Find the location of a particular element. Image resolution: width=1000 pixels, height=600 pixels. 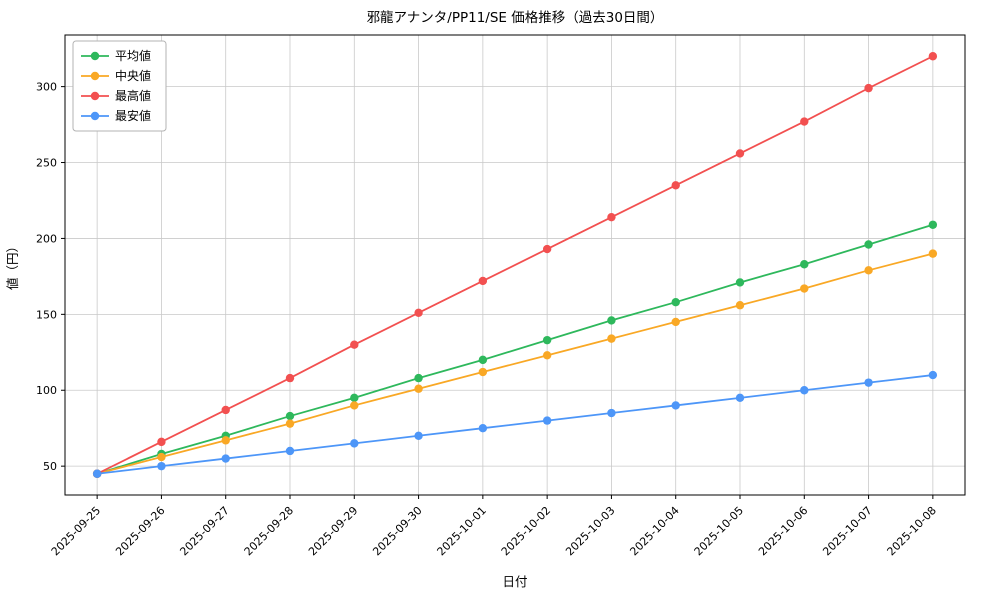

x-tick-label: 2025-09-30 is located at coordinates (397, 531).